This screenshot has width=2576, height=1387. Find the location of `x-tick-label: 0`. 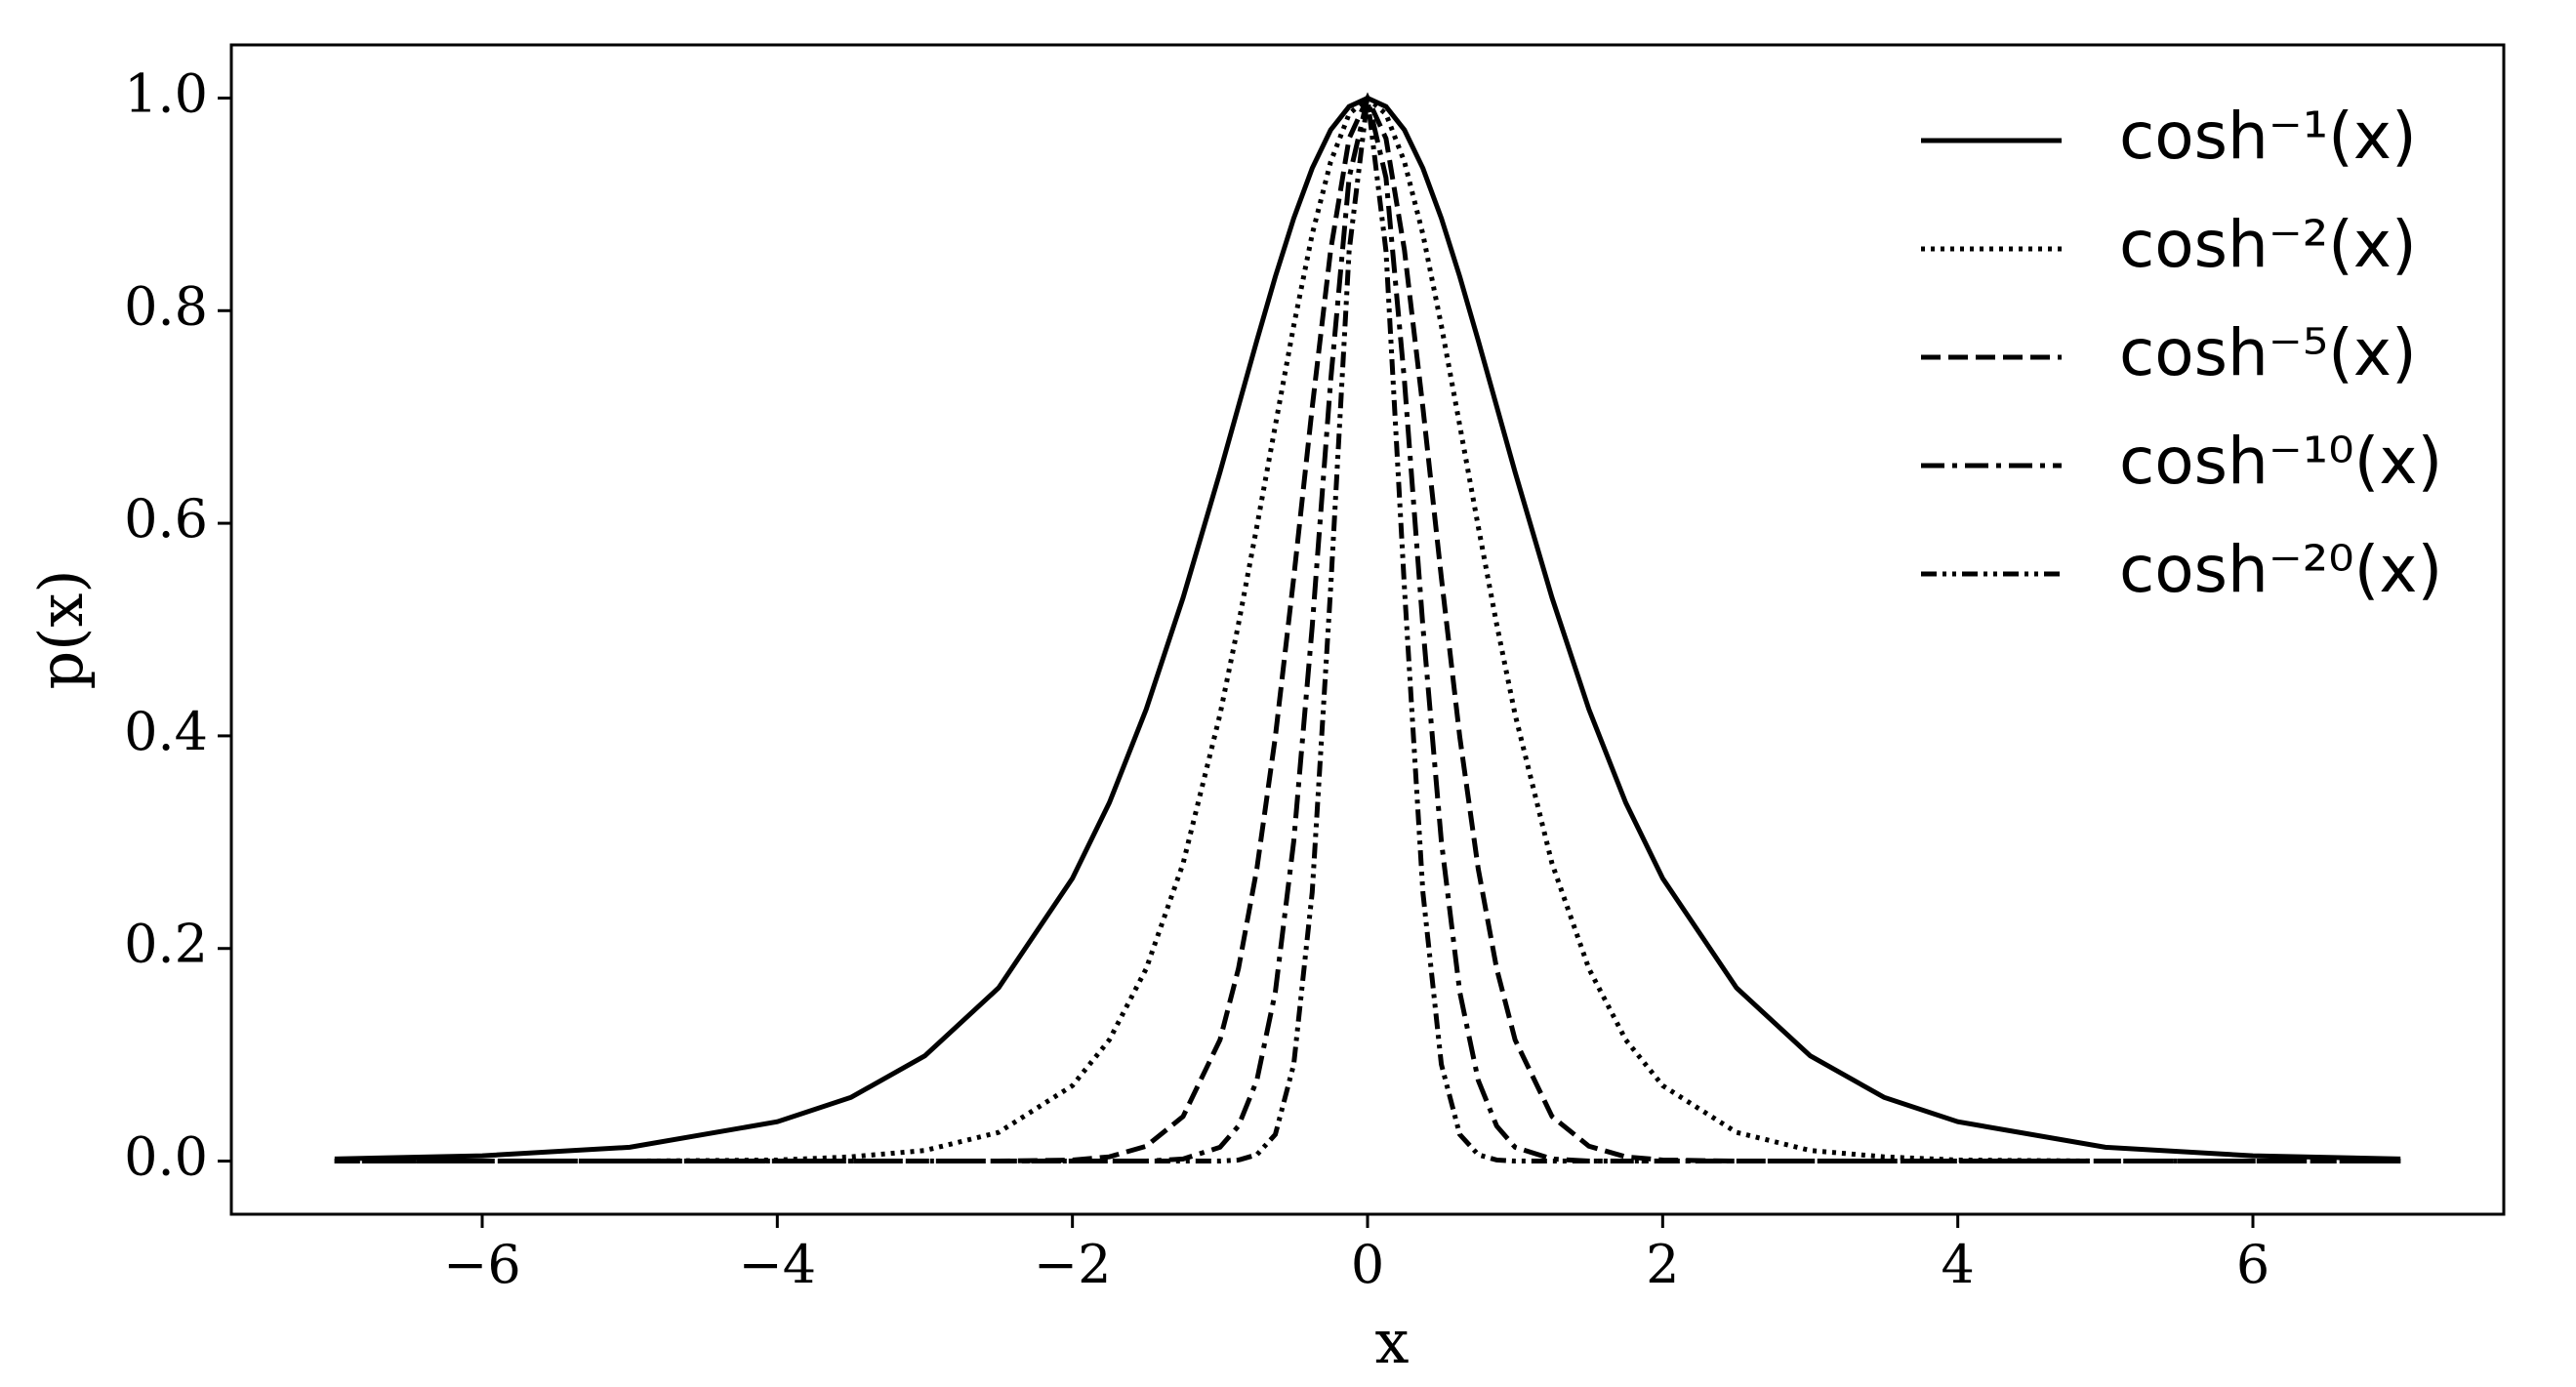

x-tick-label: 0 is located at coordinates (1367, 1264).